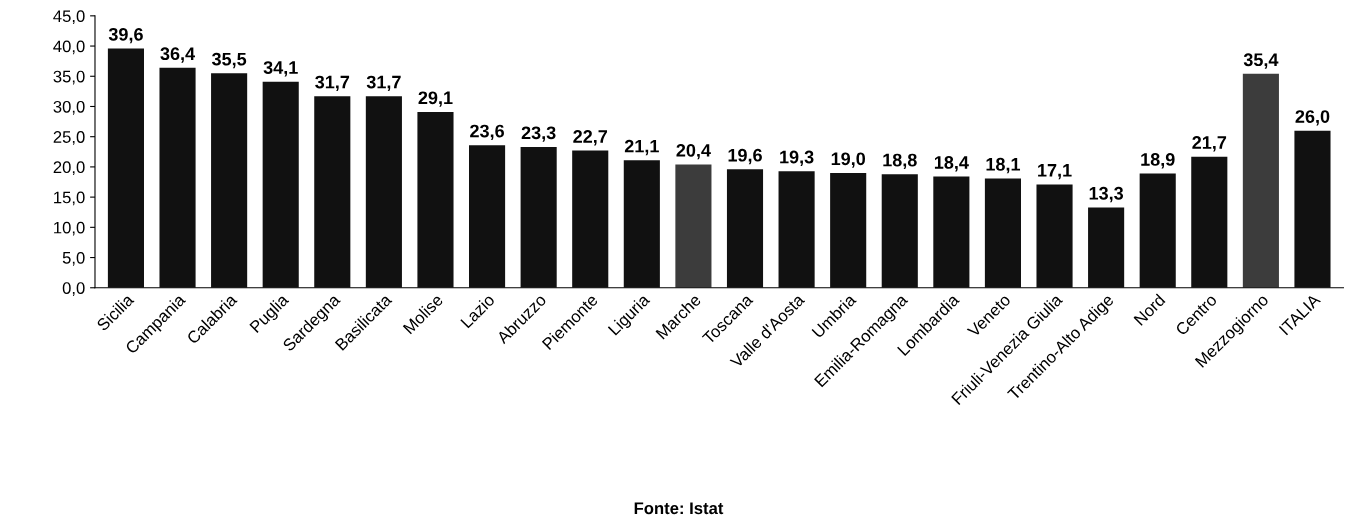 This screenshot has height=528, width=1357. Describe the element at coordinates (1003, 165) in the screenshot. I see `data-label: 18,1` at that location.